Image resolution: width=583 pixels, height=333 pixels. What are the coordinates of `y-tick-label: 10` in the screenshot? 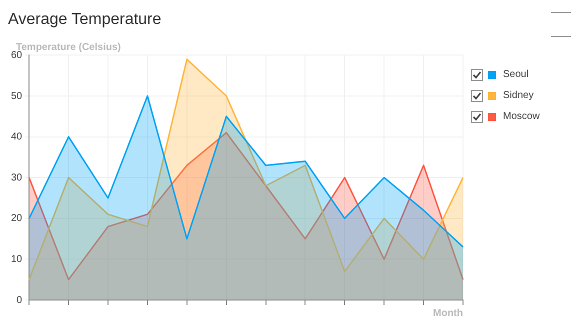 It's located at (17, 259).